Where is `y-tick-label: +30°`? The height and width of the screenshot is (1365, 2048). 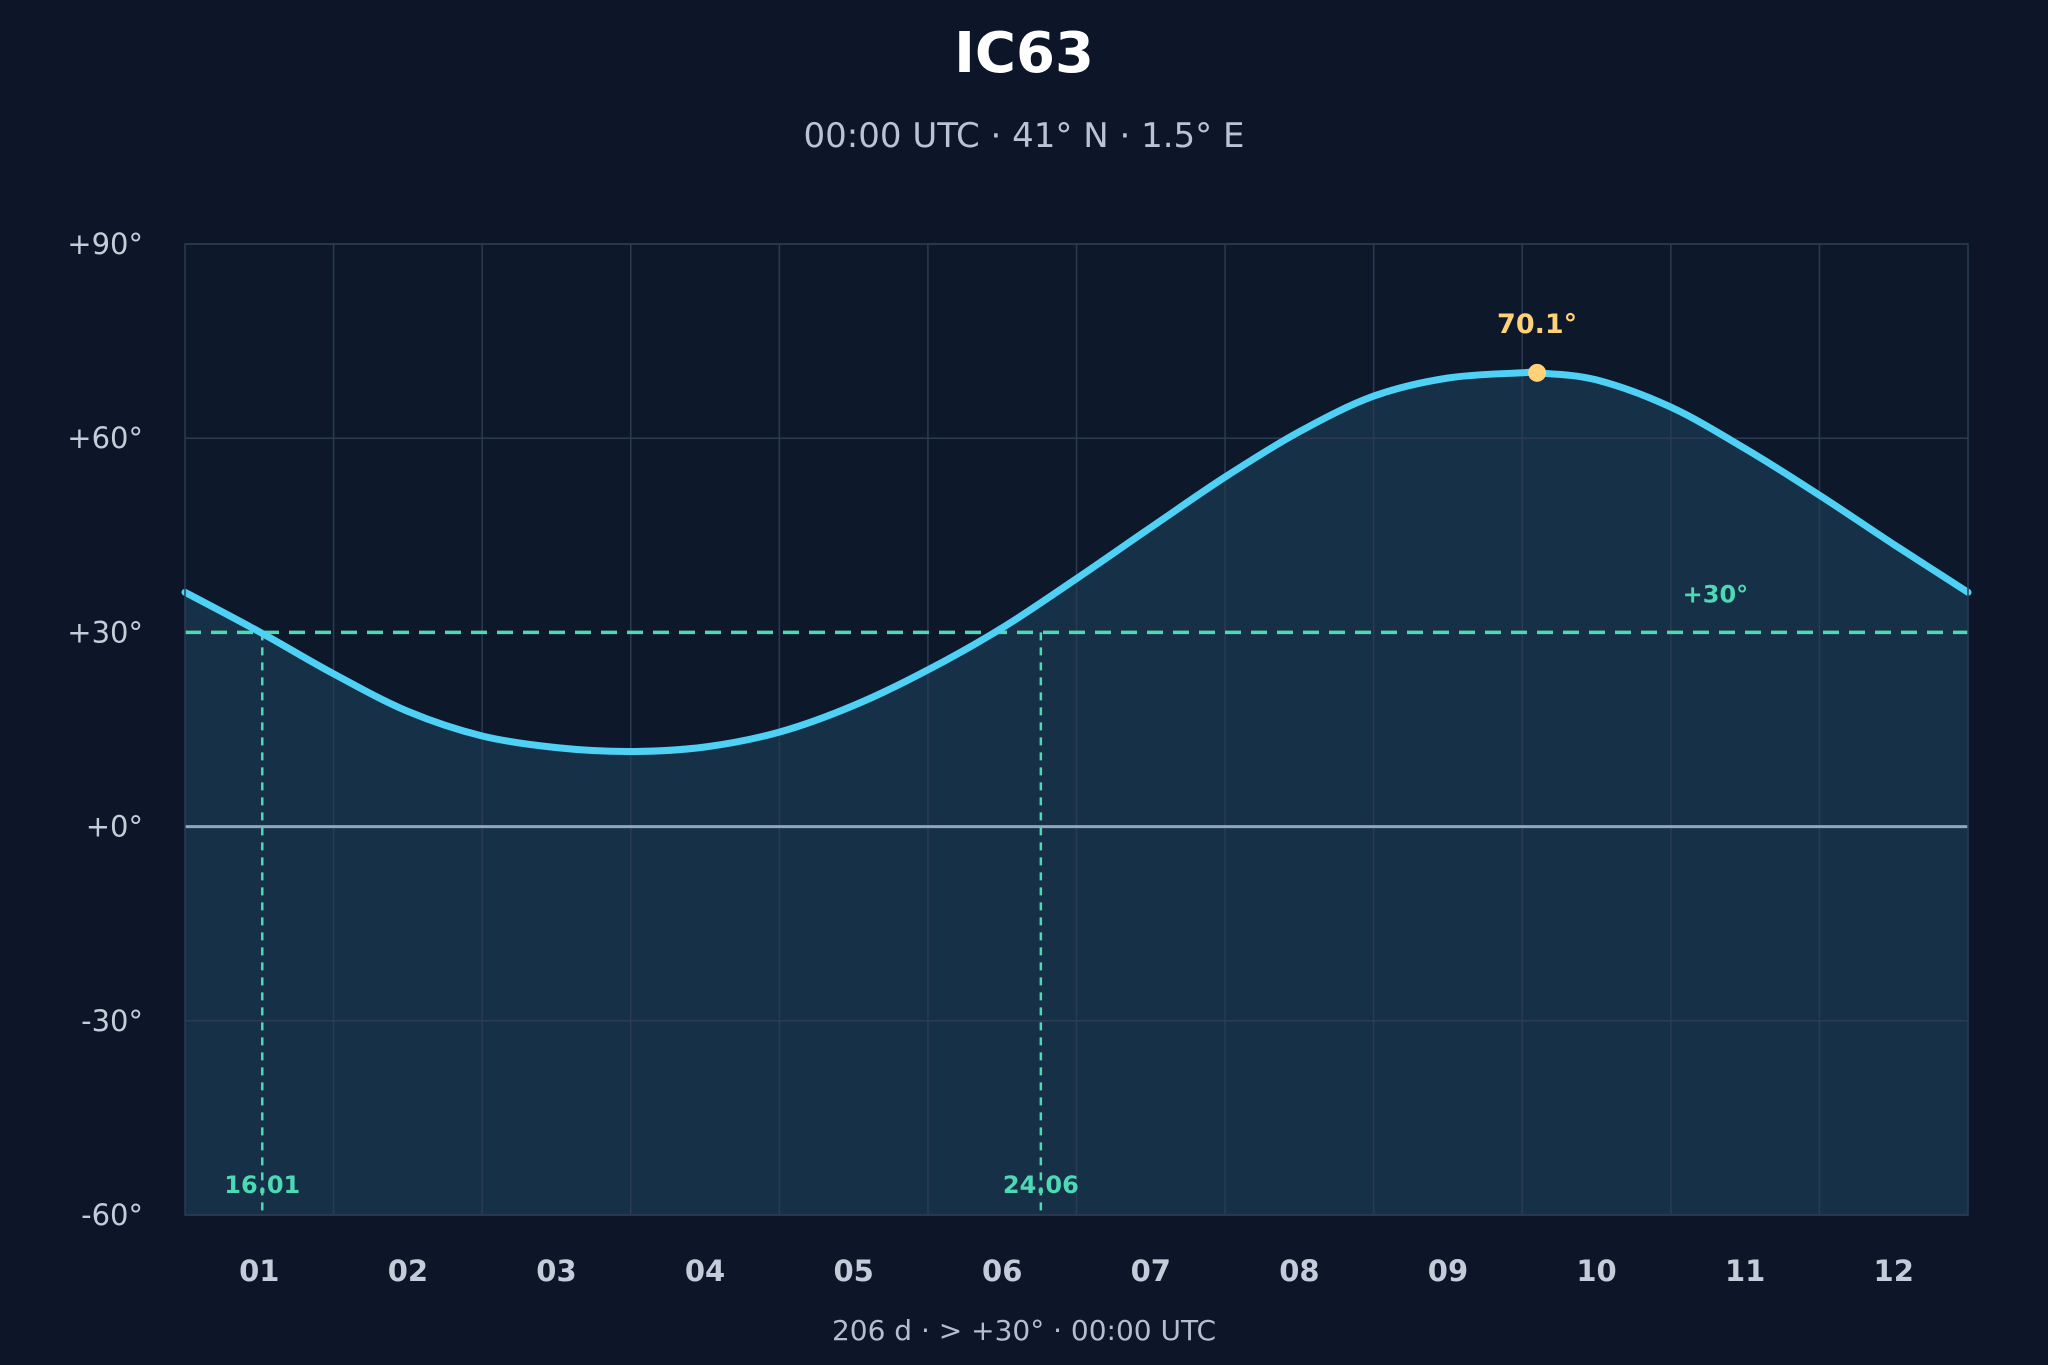 y-tick-label: +30° is located at coordinates (105, 632).